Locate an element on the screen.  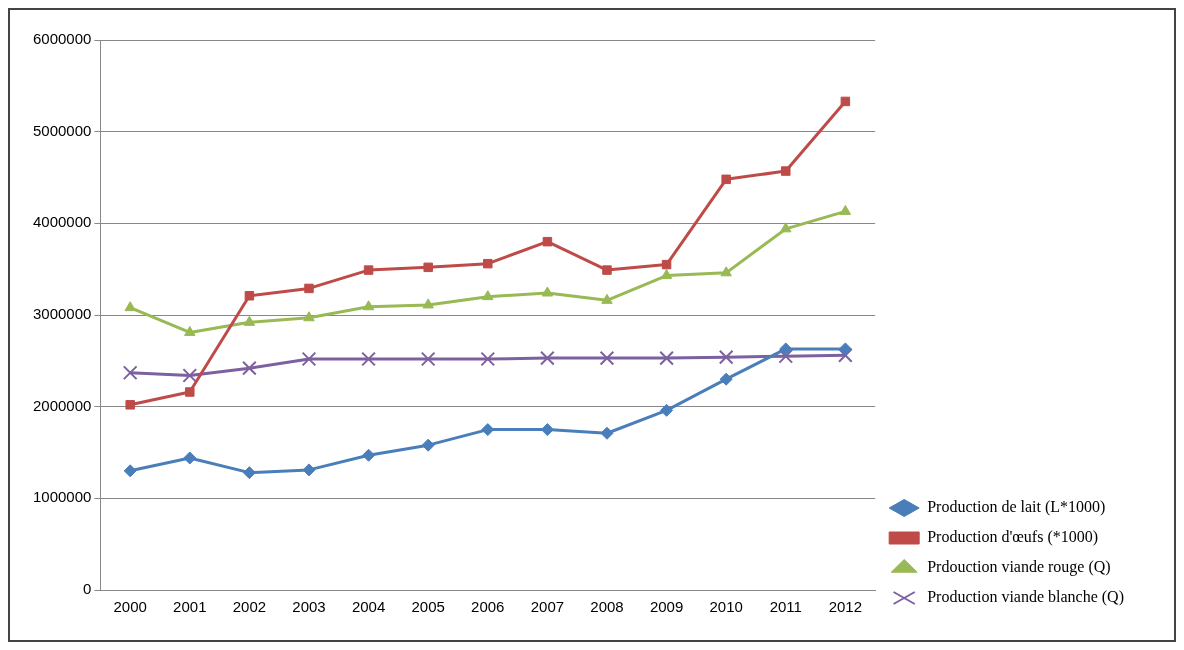
y-tick-label: 2000000 is located at coordinates (62, 405).